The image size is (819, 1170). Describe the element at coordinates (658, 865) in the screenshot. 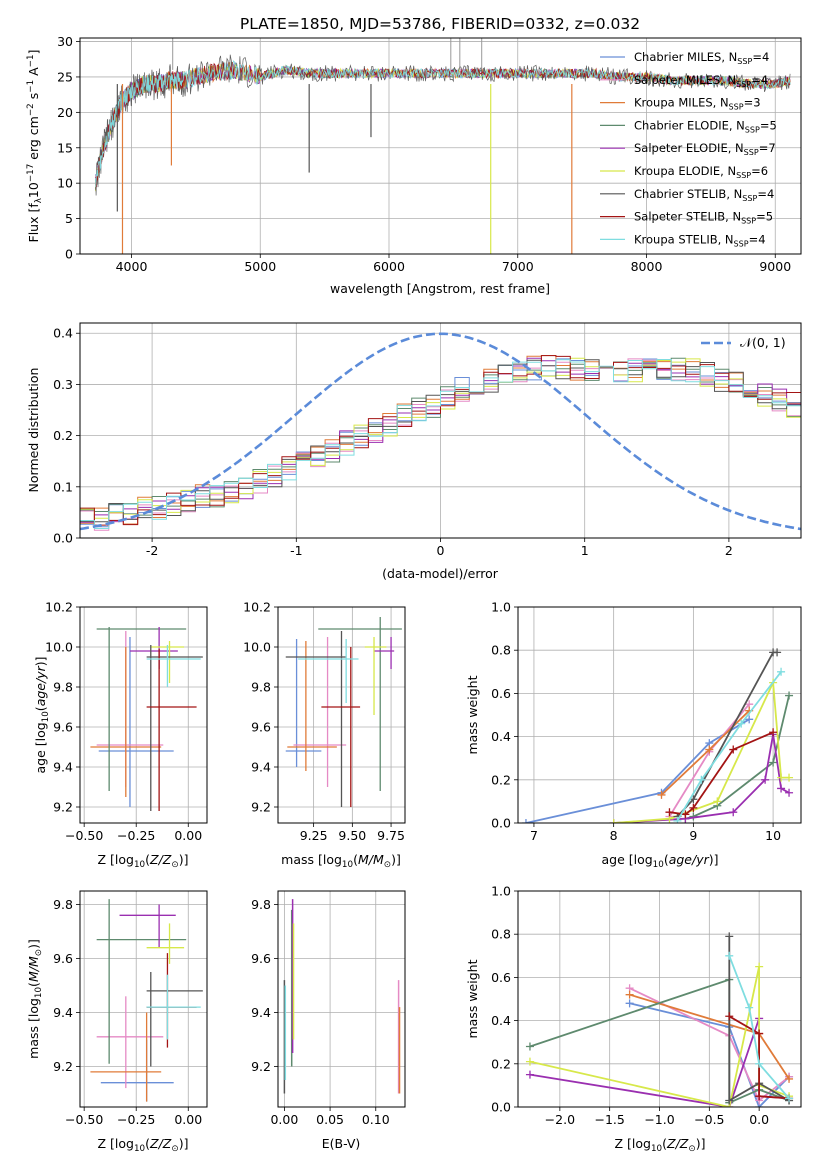

I see `weight_vs_age-xlabel-part: 10` at that location.